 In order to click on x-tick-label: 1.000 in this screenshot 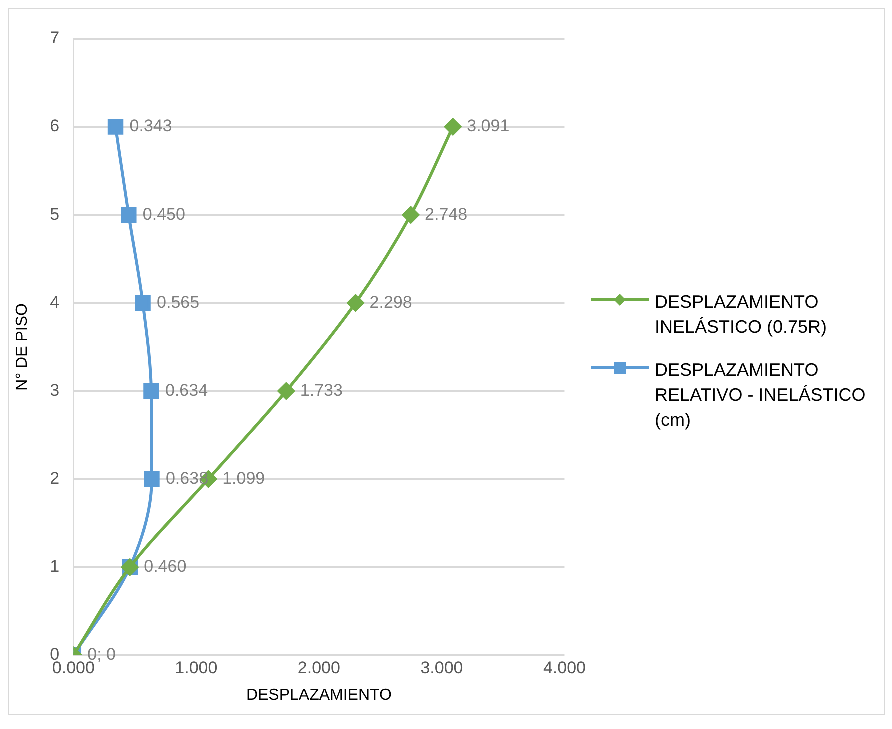, I will do `click(196, 668)`.